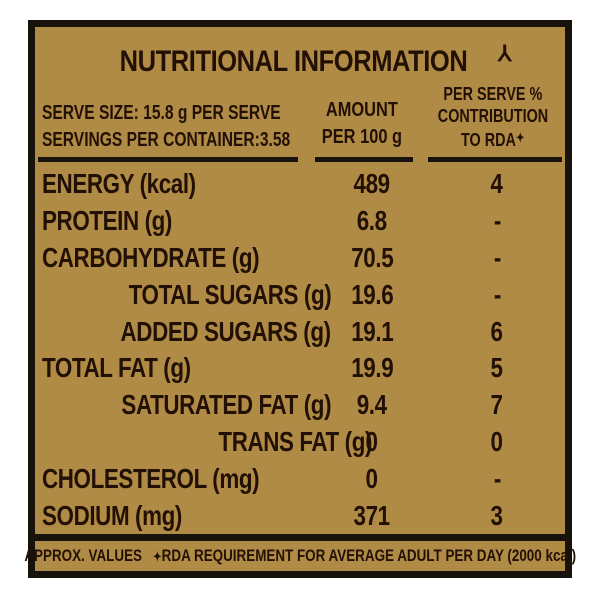  Describe the element at coordinates (116, 368) in the screenshot. I see `nutrient-name-cell: TOTAL FAT (g)` at that location.